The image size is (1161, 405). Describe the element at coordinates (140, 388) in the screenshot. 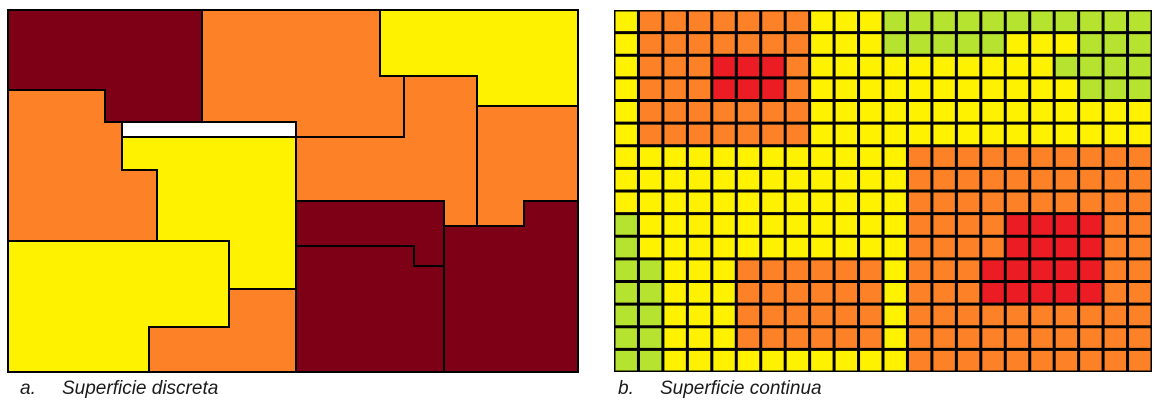

I see `caption-a-text: Superficie discreta` at that location.